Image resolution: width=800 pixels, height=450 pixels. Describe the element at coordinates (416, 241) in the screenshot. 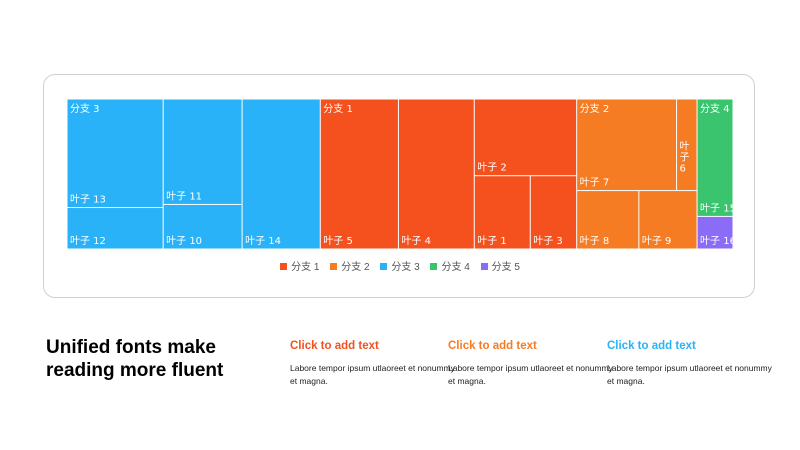

I see `treemap-label-叶子-4: 叶子 4` at that location.